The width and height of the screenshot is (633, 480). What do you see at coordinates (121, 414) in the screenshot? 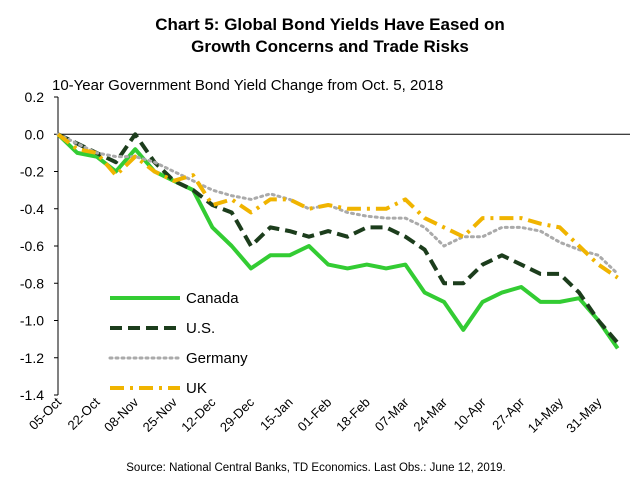
I see `x-tick-label: 08-Nov` at bounding box center [121, 414].